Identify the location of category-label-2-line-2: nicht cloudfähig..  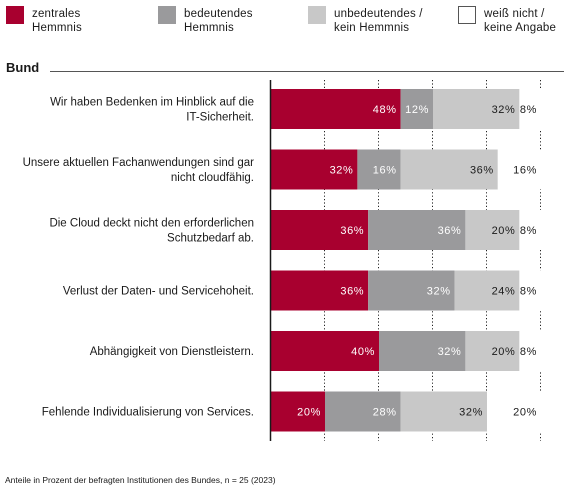
(212, 178).